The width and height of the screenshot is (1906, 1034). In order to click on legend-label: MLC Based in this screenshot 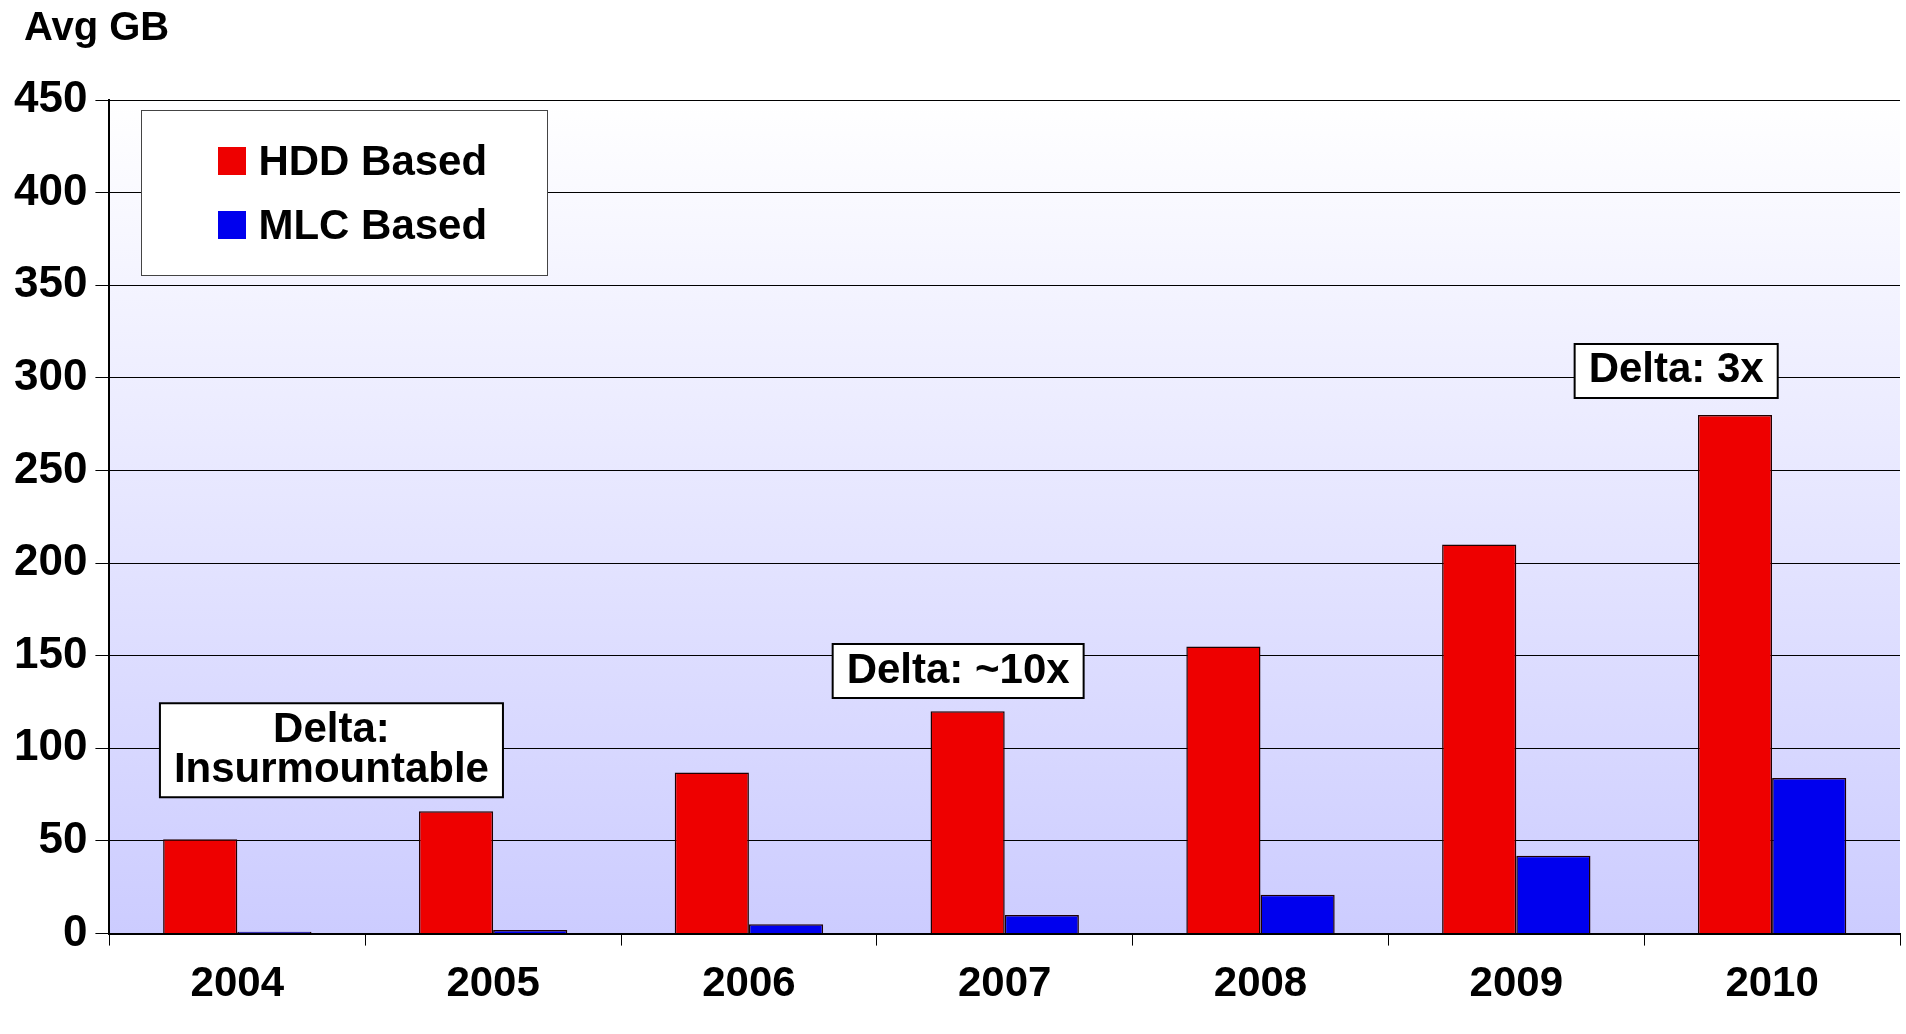, I will do `click(373, 225)`.